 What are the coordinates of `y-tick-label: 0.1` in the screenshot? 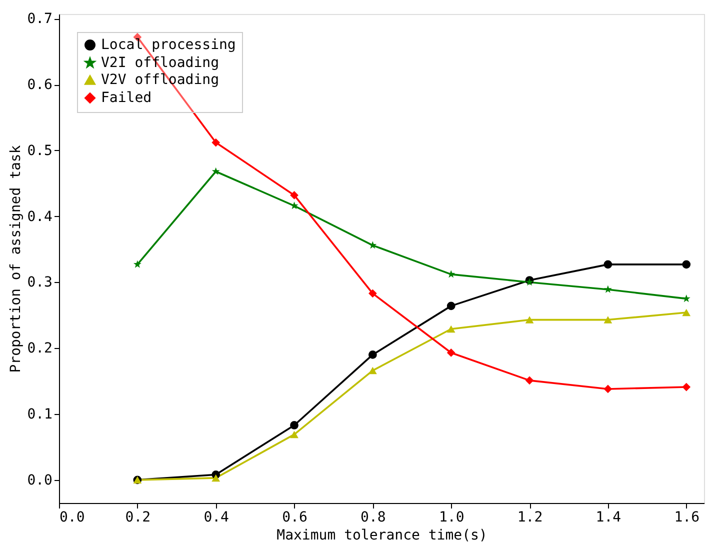 It's located at (39, 414).